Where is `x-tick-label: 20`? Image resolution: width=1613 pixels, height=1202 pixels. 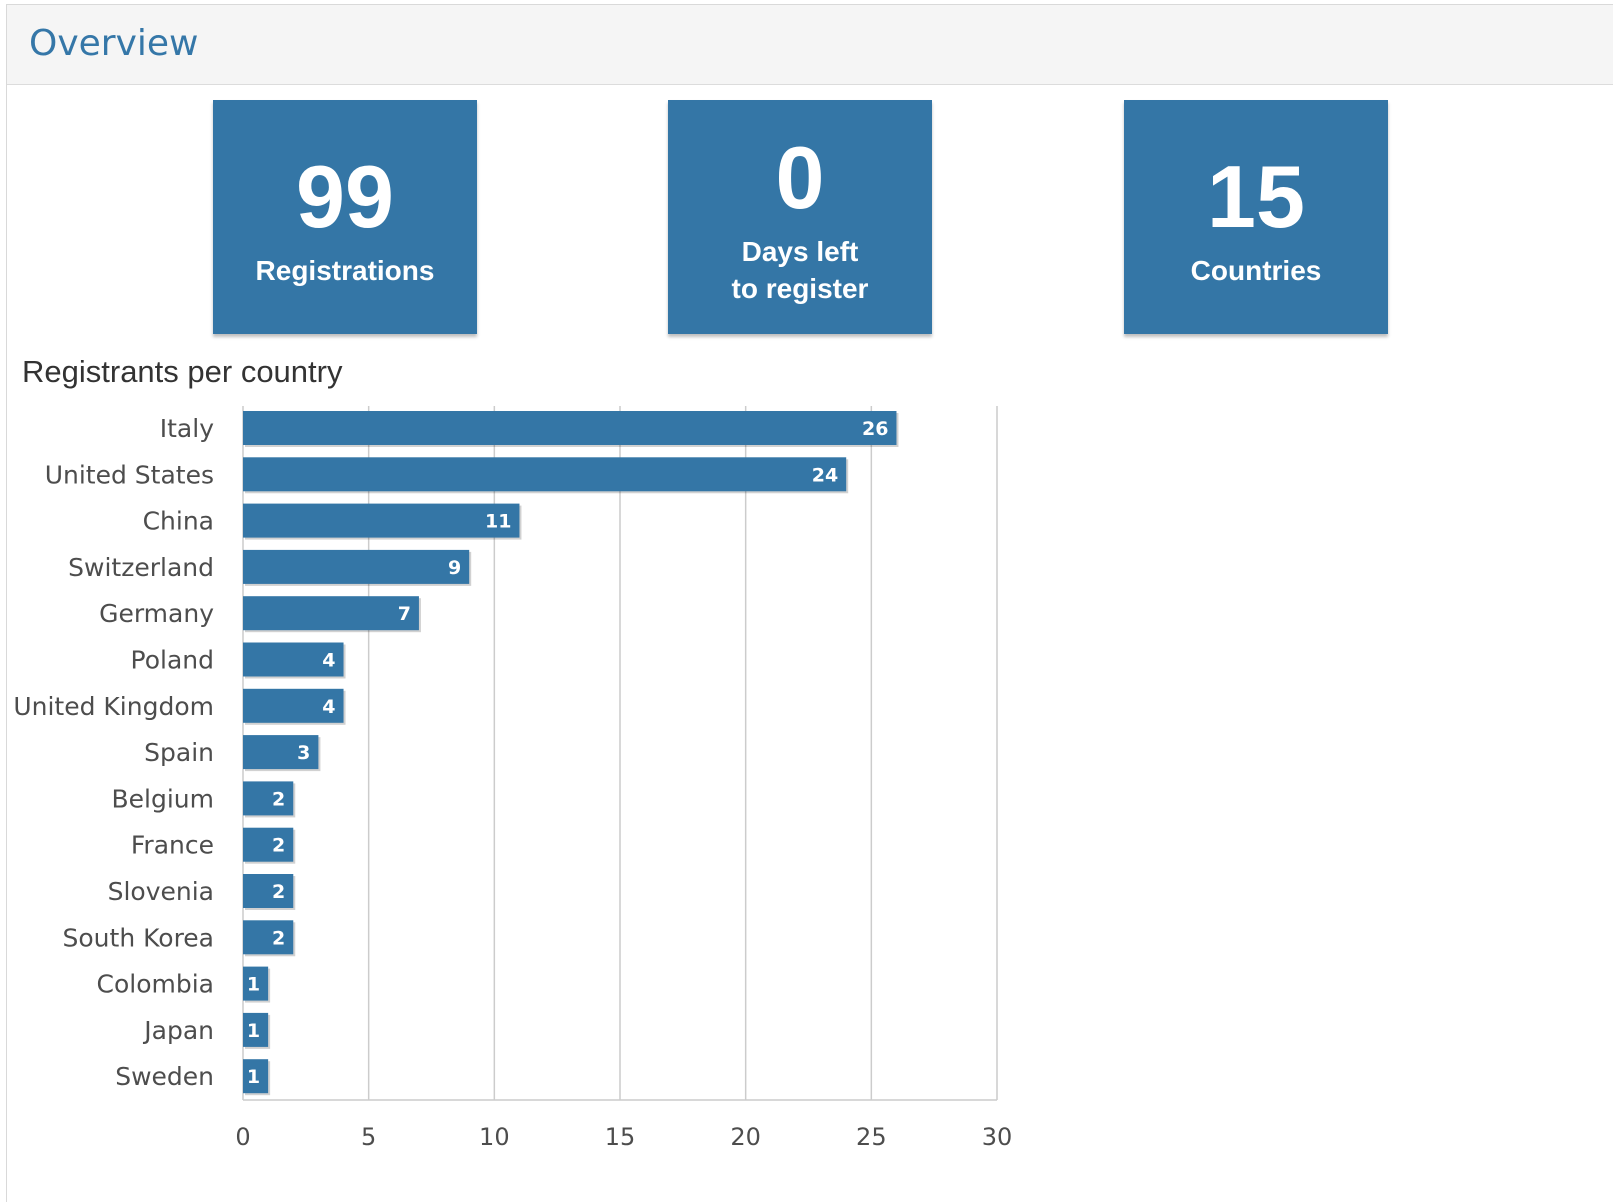 x-tick-label: 20 is located at coordinates (745, 1137).